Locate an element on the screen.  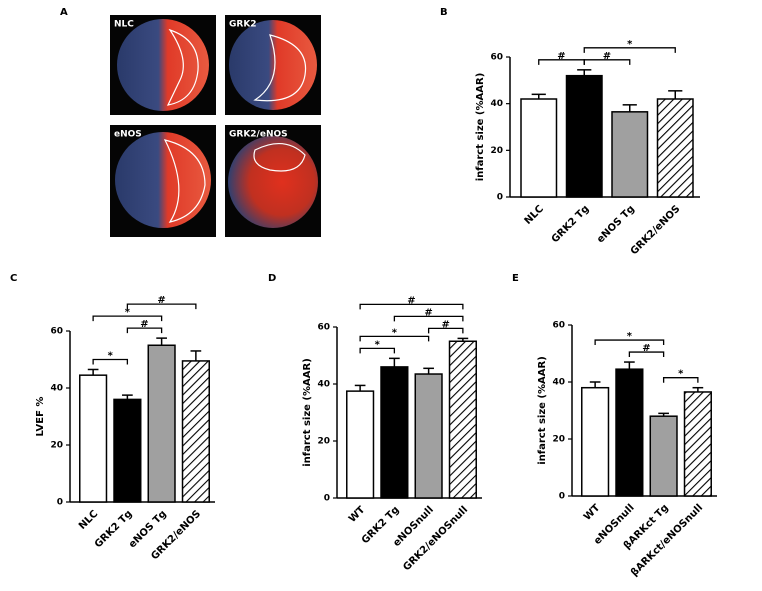
image-label: eNOS is located at coordinates (128, 135).